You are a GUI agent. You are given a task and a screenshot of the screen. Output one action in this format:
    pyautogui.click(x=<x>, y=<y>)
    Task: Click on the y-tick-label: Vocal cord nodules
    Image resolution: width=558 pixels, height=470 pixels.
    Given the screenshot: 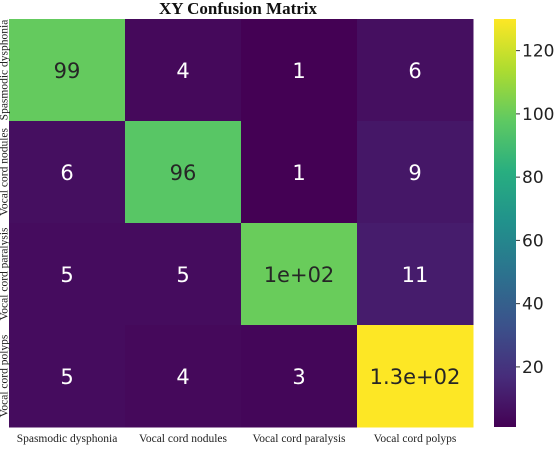 What is the action you would take?
    pyautogui.click(x=5, y=172)
    